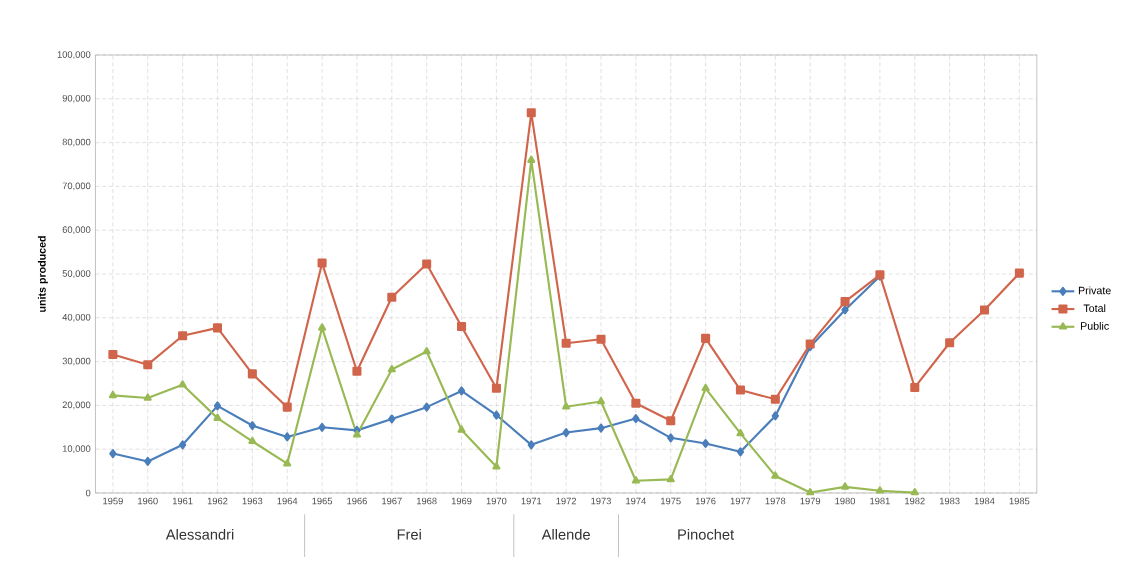  I want to click on x-tick-label: 1975, so click(671, 501).